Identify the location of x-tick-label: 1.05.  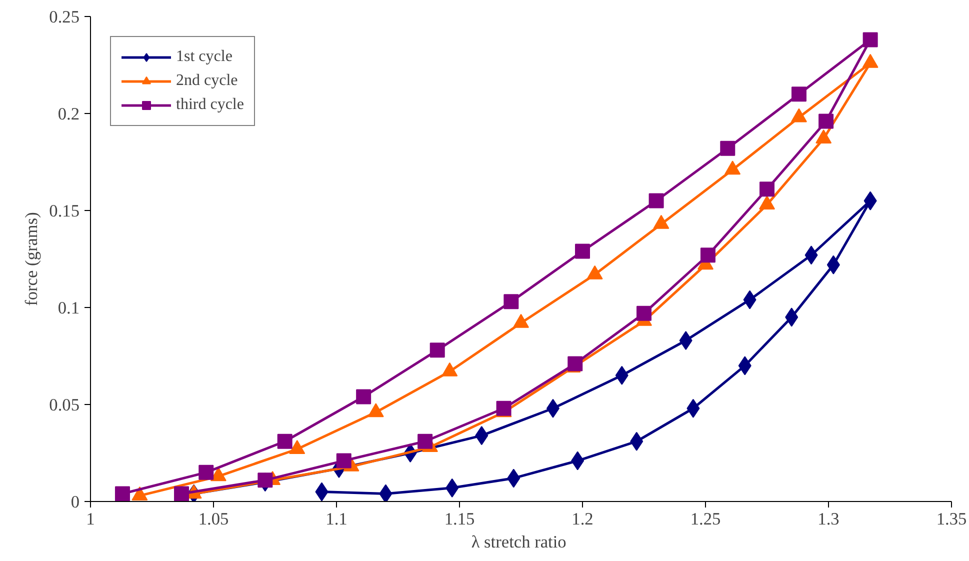
(213, 519).